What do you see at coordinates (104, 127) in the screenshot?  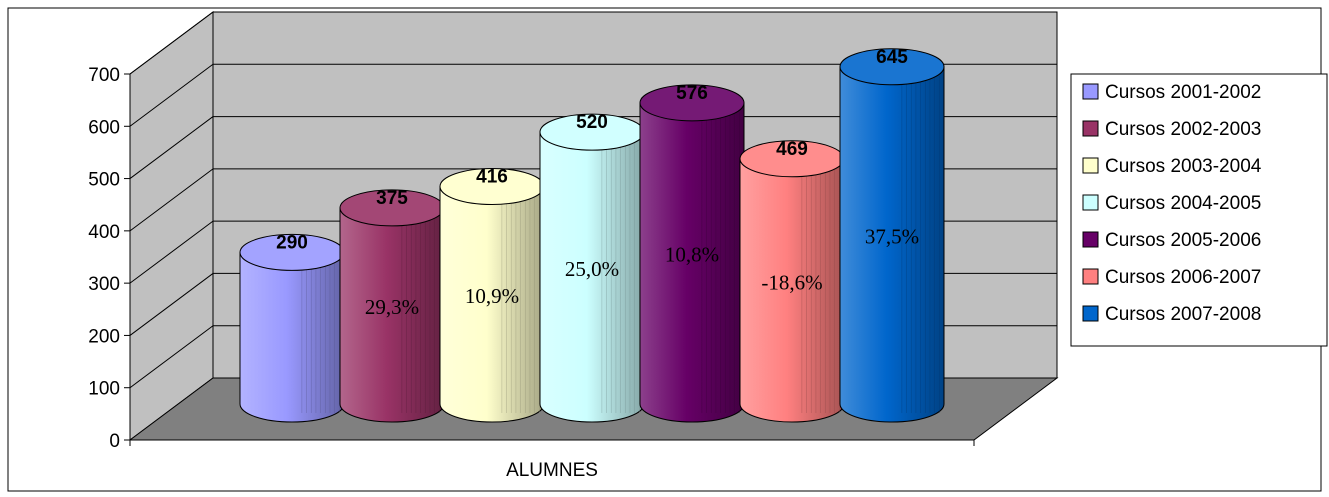 I see `y-tick-label: 600` at bounding box center [104, 127].